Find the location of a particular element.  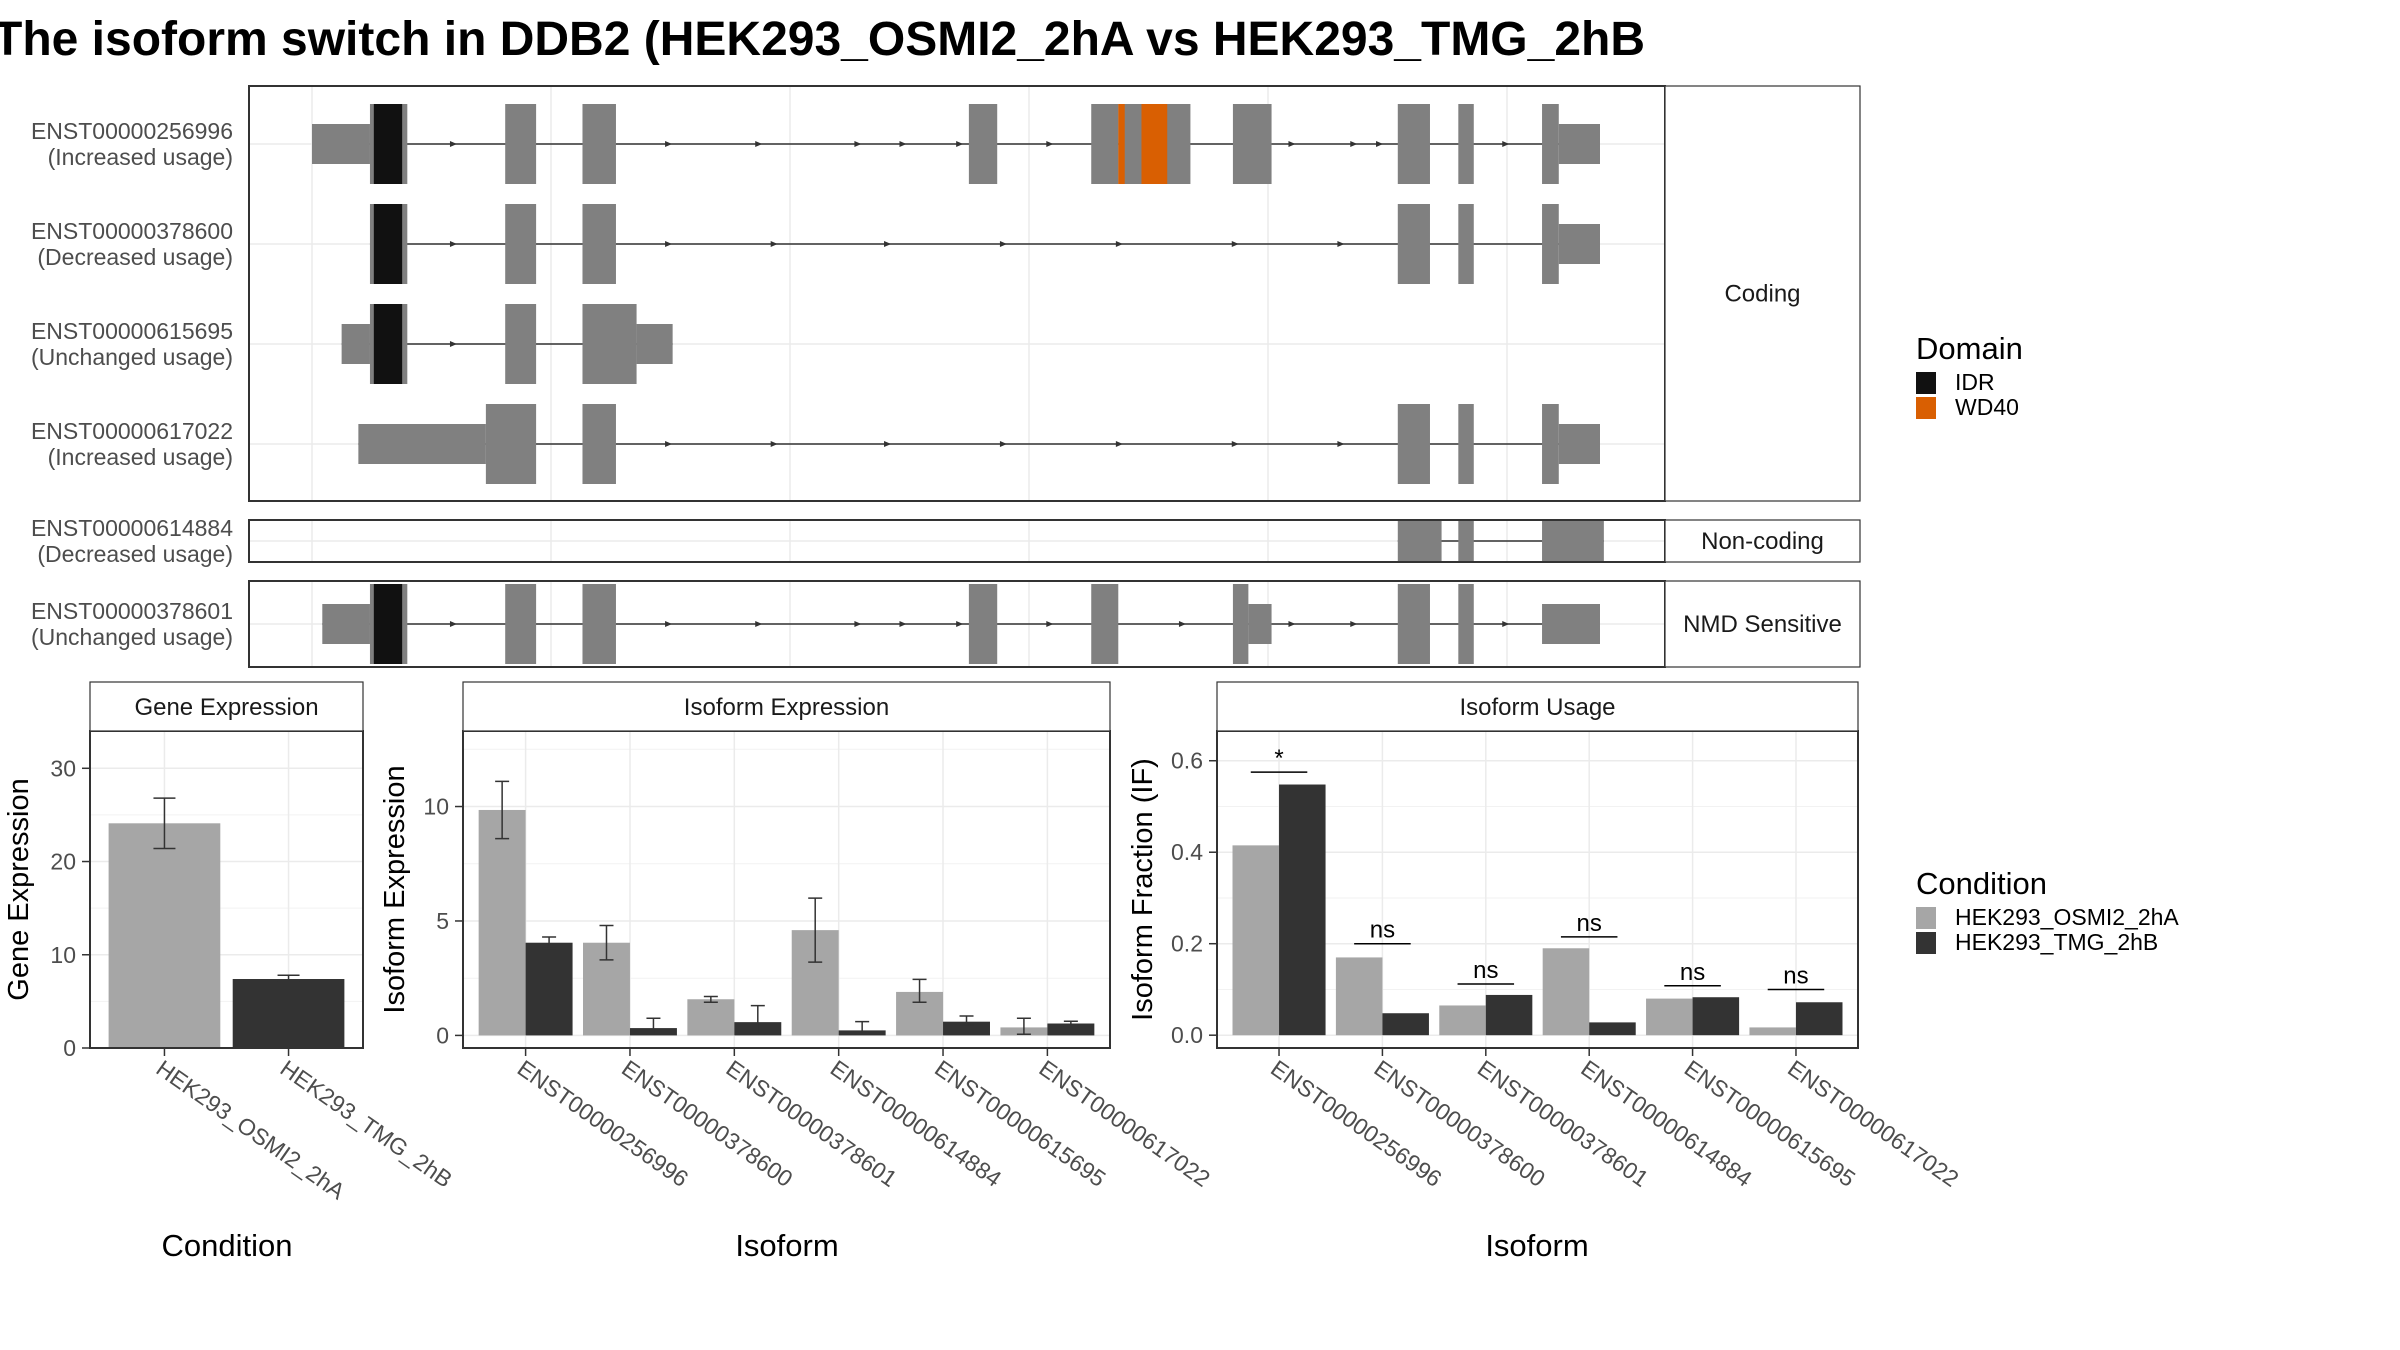

x-tick-label: ENST00000378601 is located at coordinates (1563, 1123).